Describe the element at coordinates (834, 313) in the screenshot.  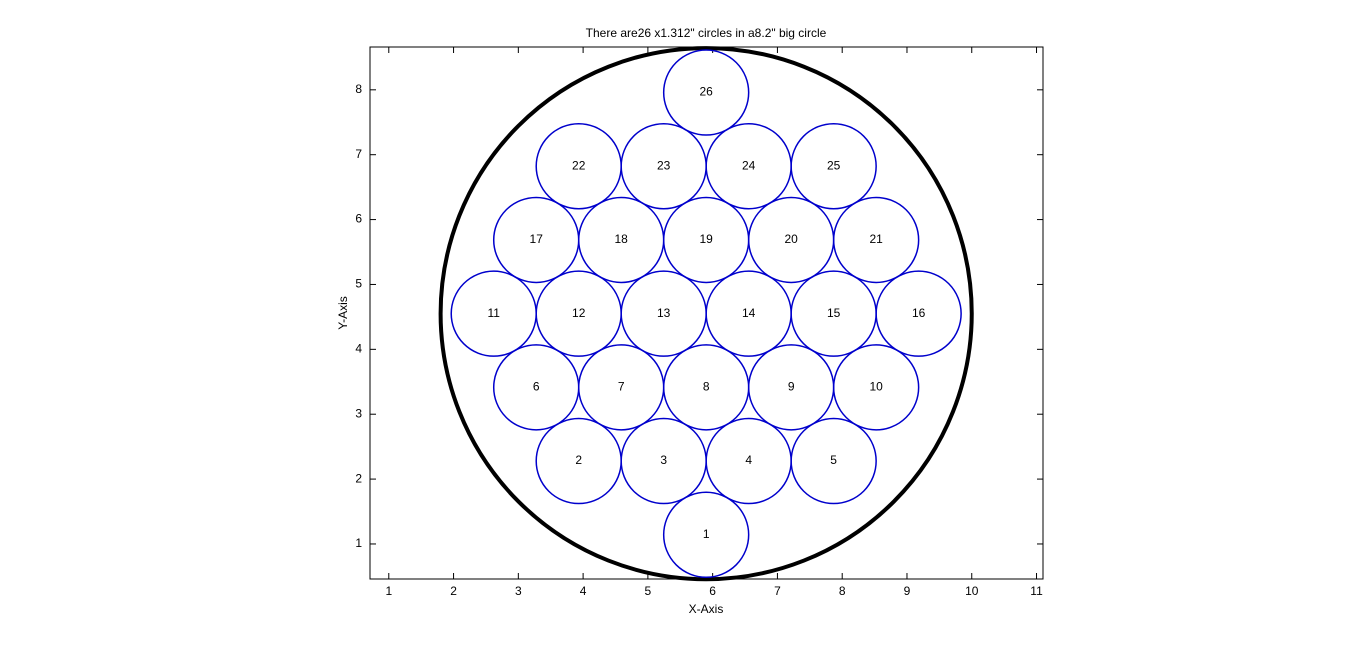
I see `circle-label: 15` at that location.